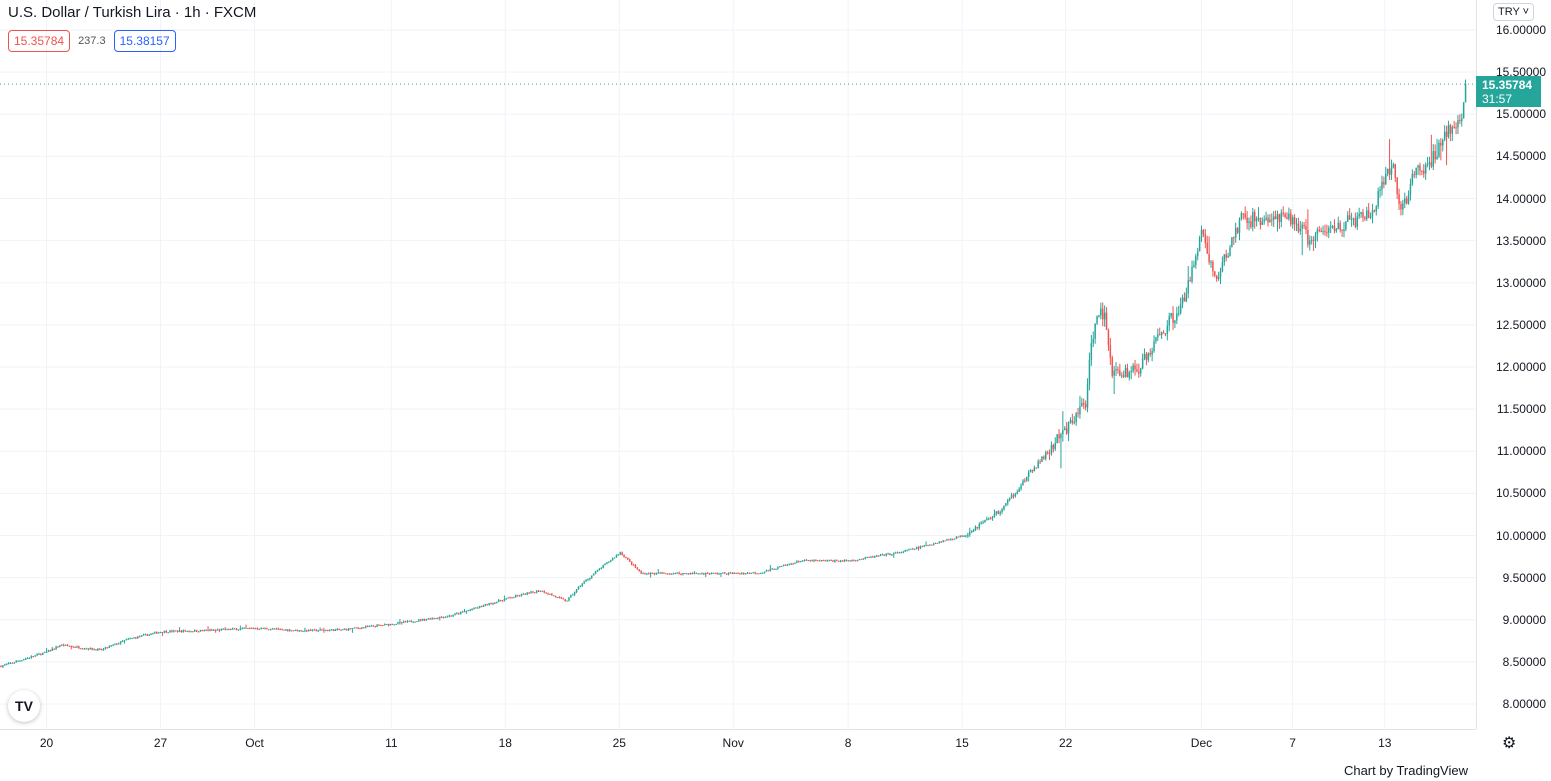  What do you see at coordinates (1514, 12) in the screenshot?
I see `currency-button: TRY ˅` at bounding box center [1514, 12].